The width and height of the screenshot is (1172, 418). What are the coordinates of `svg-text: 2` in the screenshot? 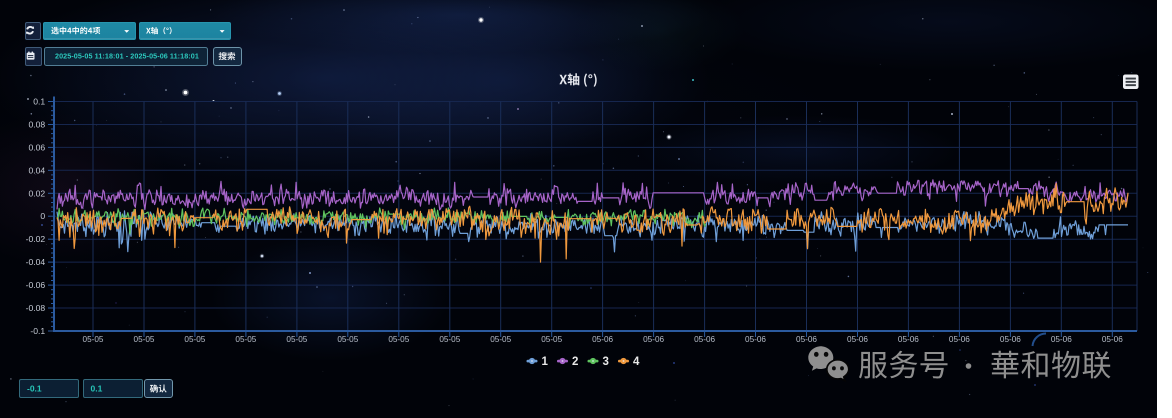 It's located at (575, 362).